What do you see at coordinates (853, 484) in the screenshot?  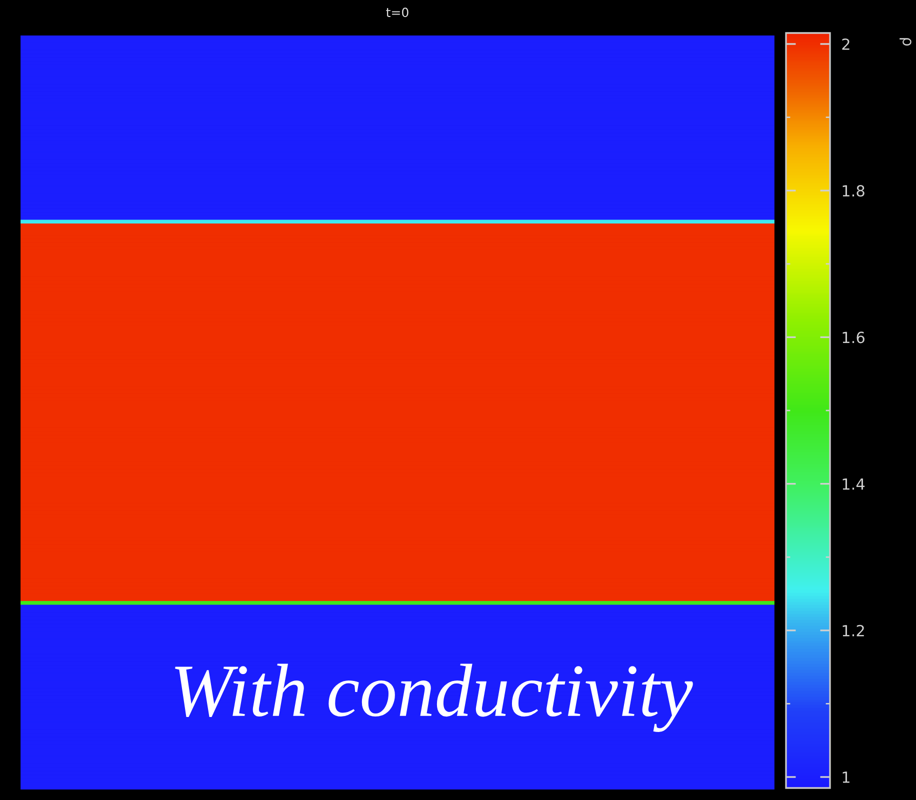 I see `color-bar-label: 1.4` at bounding box center [853, 484].